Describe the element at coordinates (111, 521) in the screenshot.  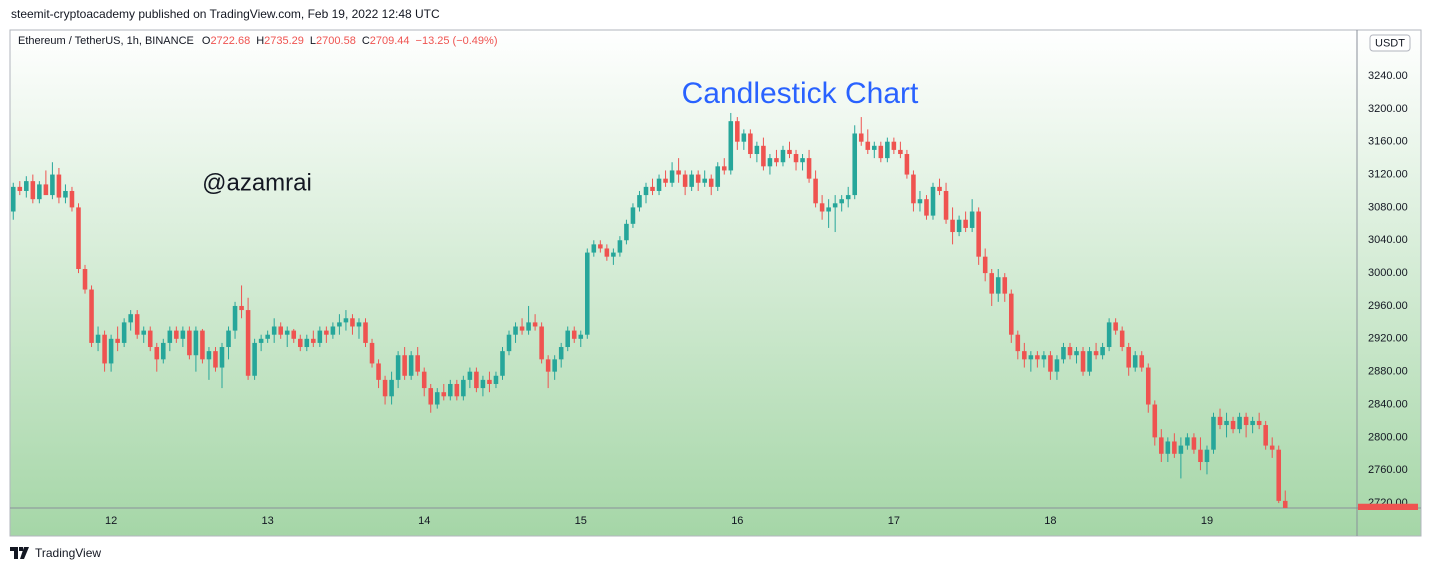
I see `x-tick-label: 12` at that location.